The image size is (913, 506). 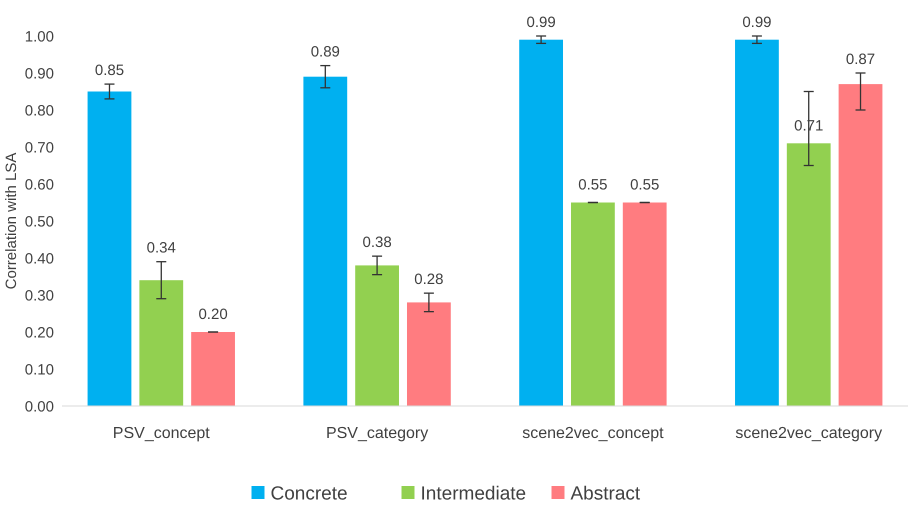 I want to click on y-tick-label: 0.30, so click(x=39, y=295).